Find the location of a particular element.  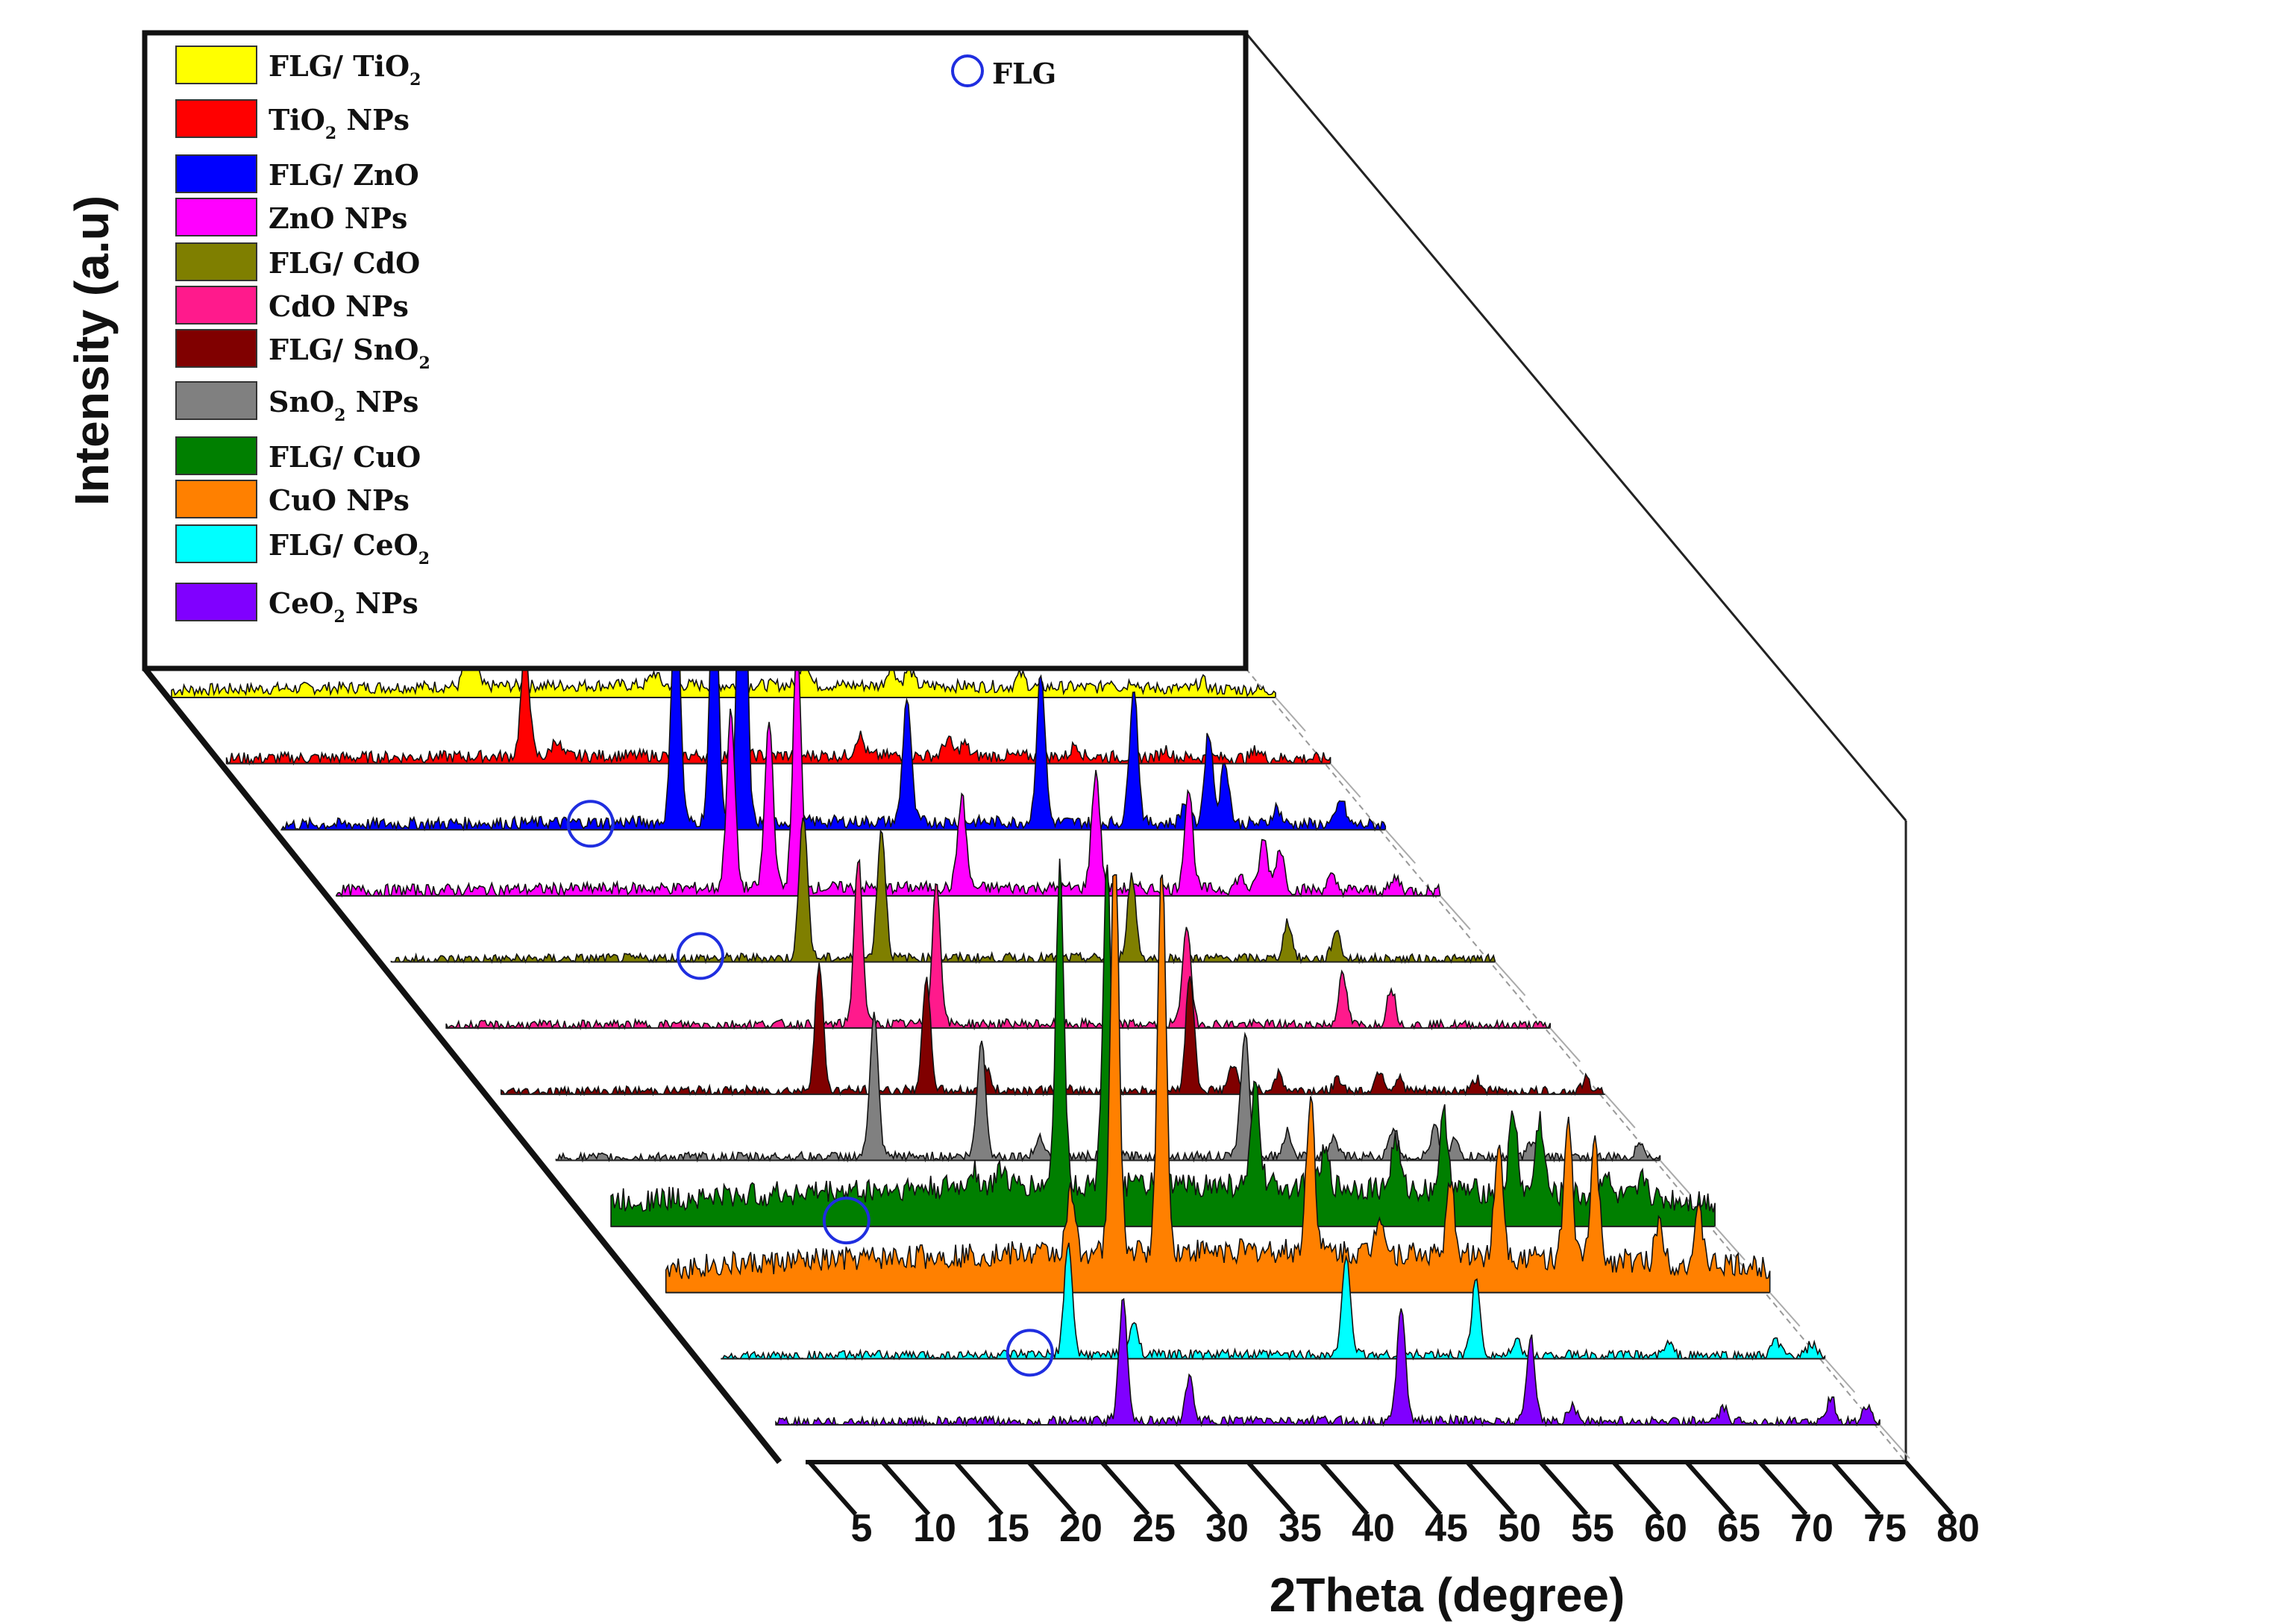

legend-swatch-sno2-nps is located at coordinates (216, 400).